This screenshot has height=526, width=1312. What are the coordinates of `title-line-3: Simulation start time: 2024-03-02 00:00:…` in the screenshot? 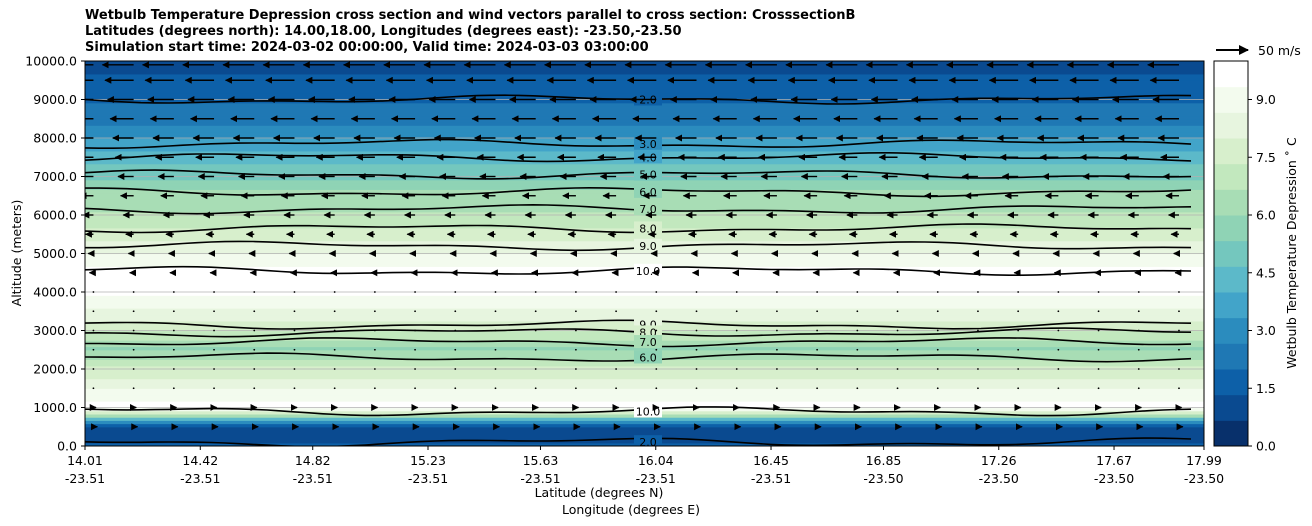 It's located at (367, 47).